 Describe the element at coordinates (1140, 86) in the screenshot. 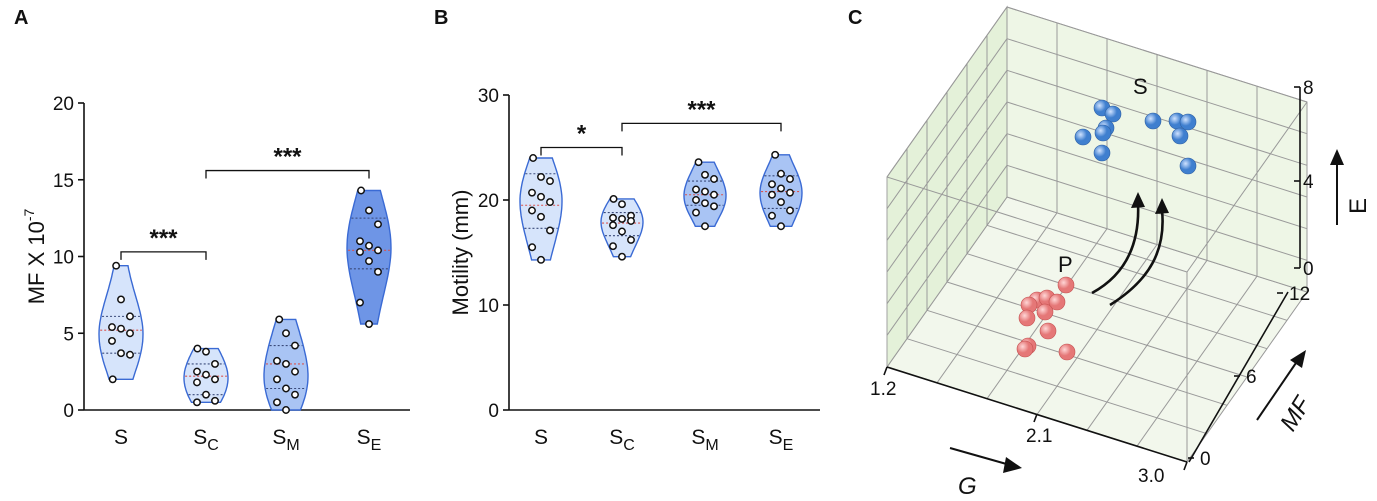

I see `group-label-s: S` at that location.